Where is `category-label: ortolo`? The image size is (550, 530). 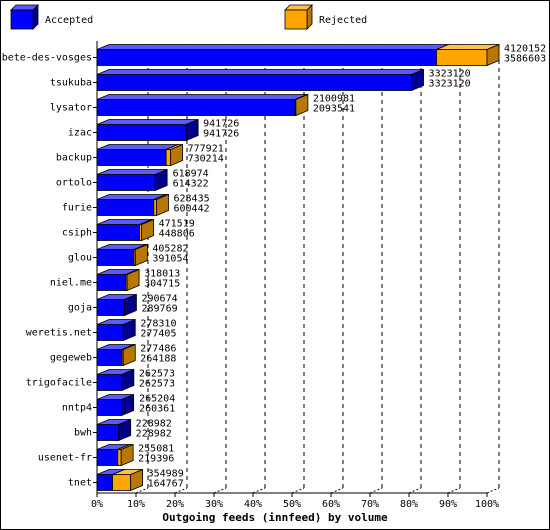 category-label: ortolo is located at coordinates (74, 183).